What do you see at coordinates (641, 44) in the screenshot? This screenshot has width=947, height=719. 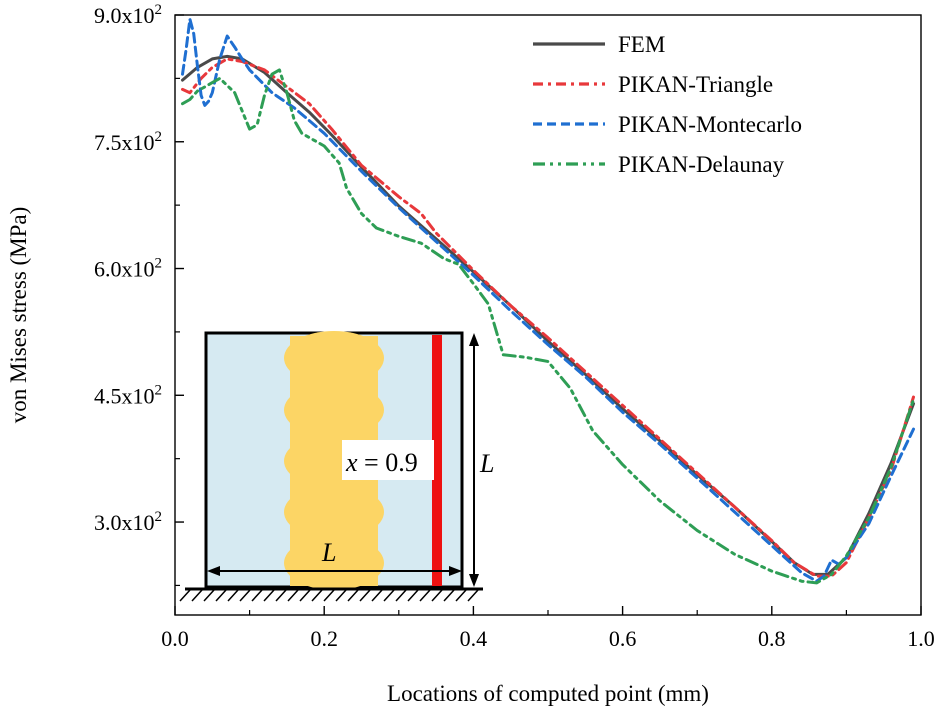 I see `legend-label: FEM` at bounding box center [641, 44].